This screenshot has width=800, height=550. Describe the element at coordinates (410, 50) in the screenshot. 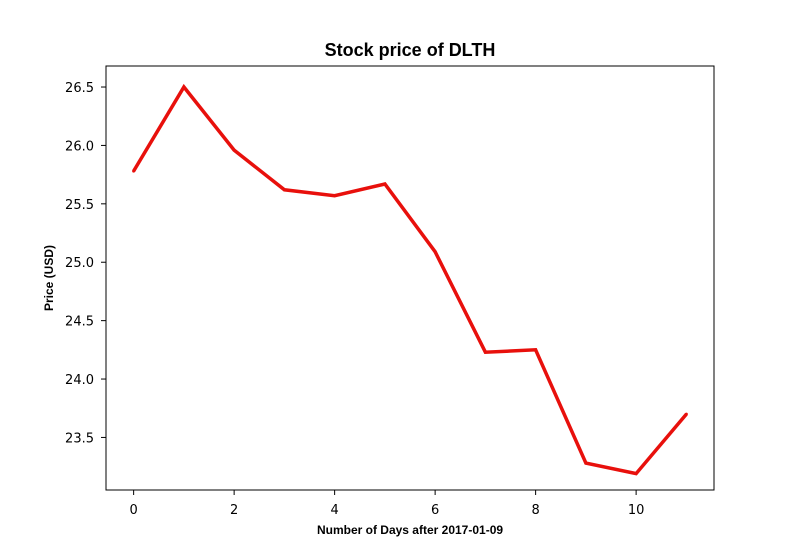

I see `chart-title: Stock price of DLTH` at that location.